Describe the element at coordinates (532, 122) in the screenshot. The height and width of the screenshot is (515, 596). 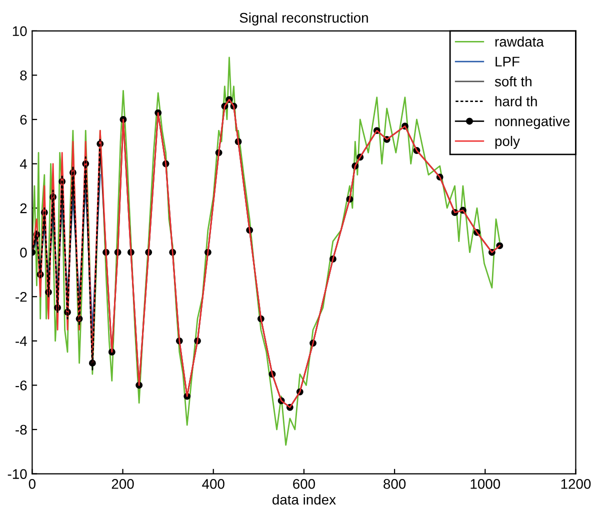
I see `legend-label: nonnegative` at that location.